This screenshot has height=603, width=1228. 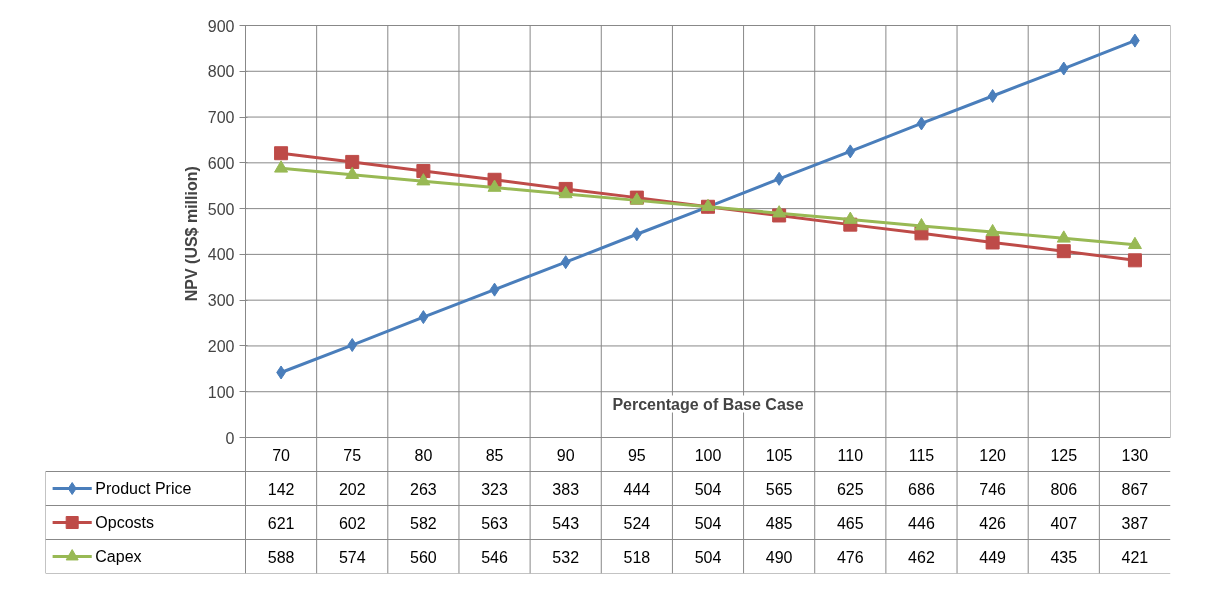 What do you see at coordinates (708, 455) in the screenshot?
I see `x-tick-label: 100` at bounding box center [708, 455].